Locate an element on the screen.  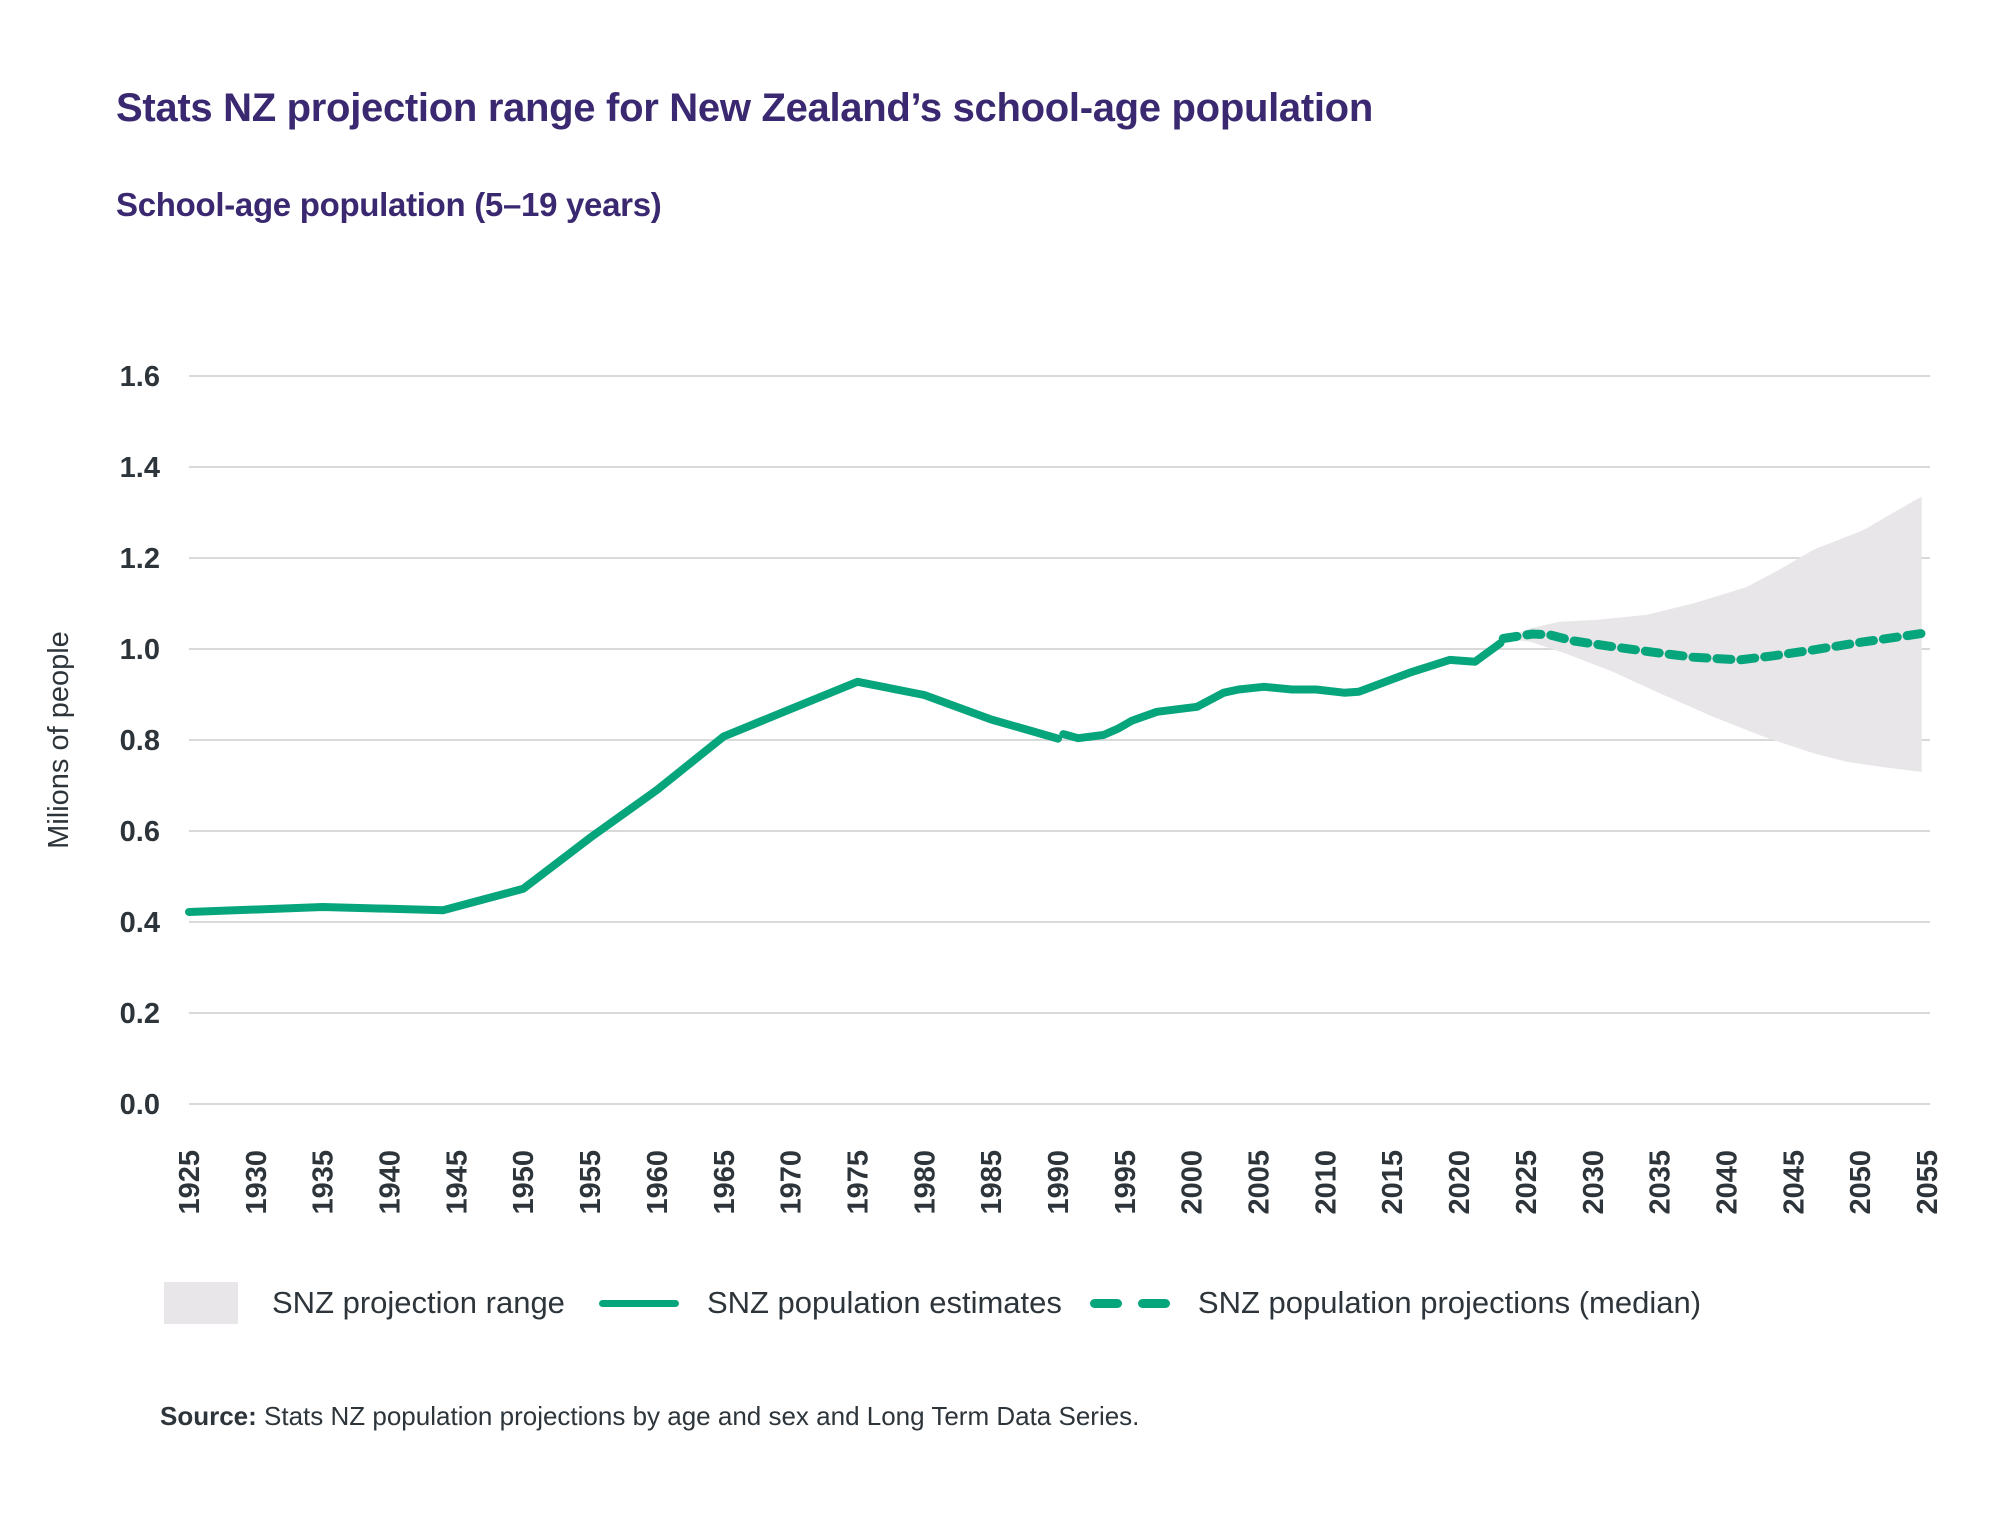
x-tick-label: 1960 is located at coordinates (658, 1182).